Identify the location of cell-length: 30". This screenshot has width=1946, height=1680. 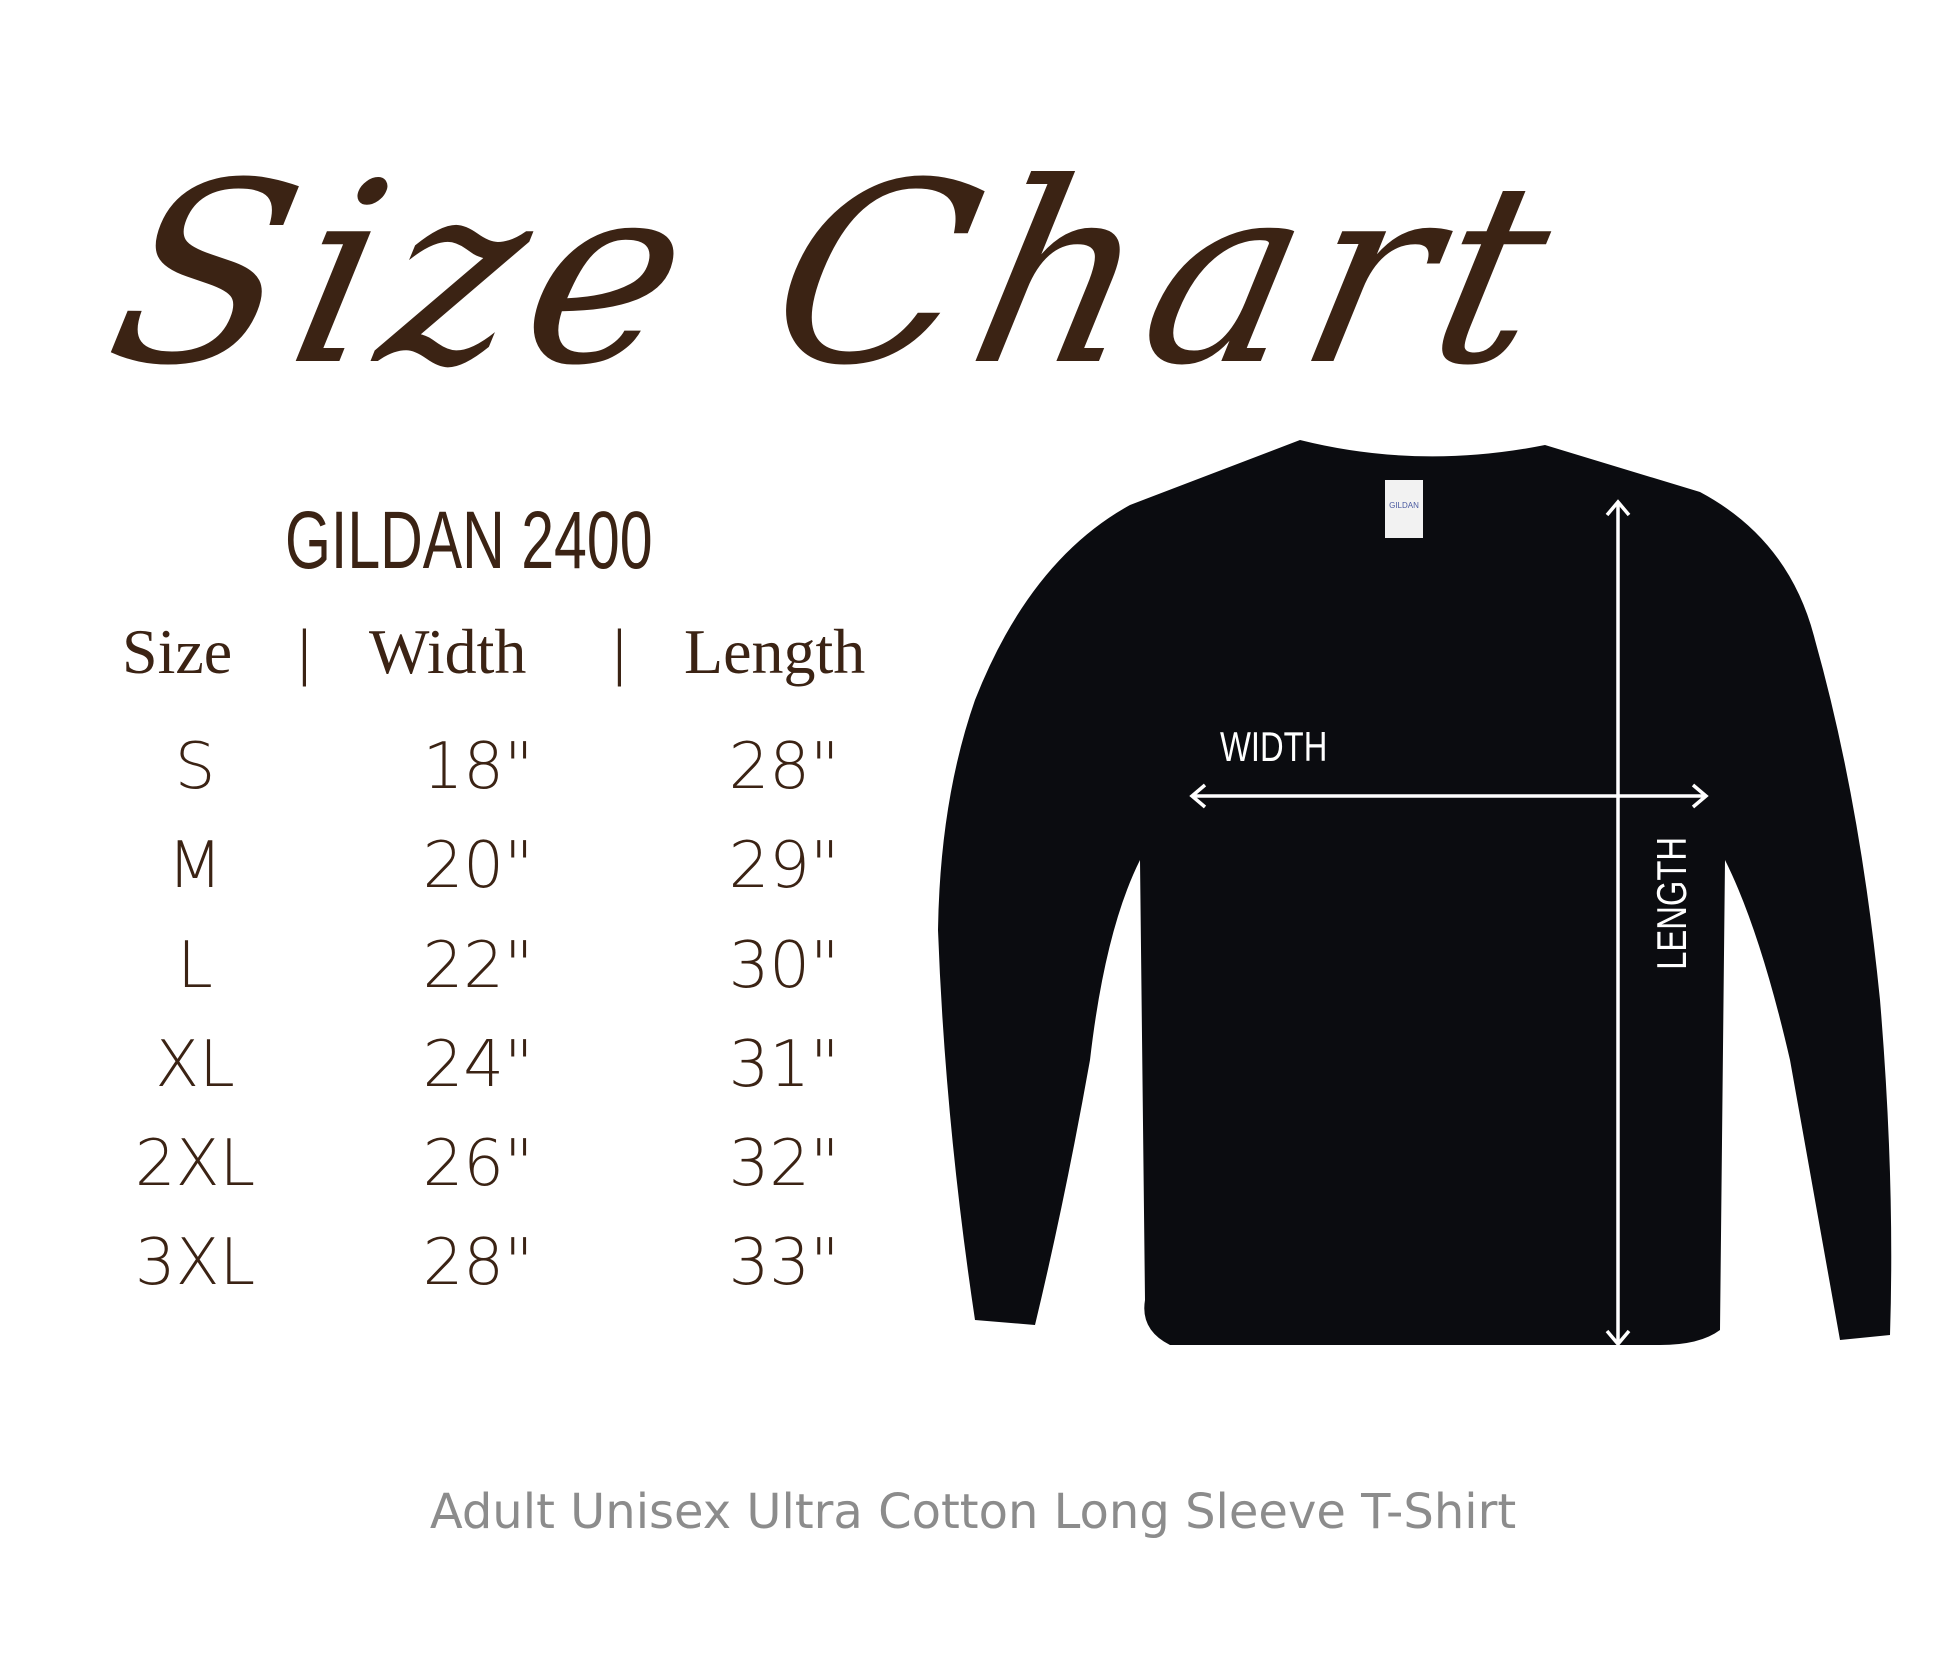
(784, 966).